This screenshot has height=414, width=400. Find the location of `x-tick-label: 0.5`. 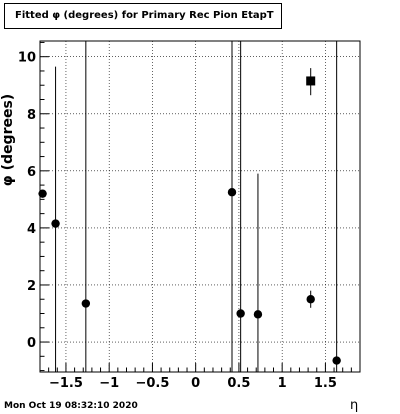

x-tick-label: 0.5 is located at coordinates (238, 383).